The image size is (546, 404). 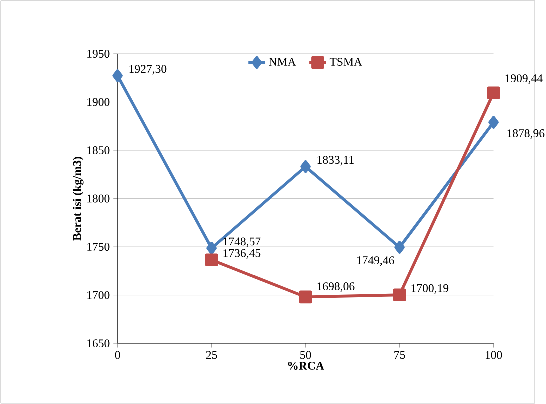 I want to click on data-label: 1736,45, so click(x=242, y=254).